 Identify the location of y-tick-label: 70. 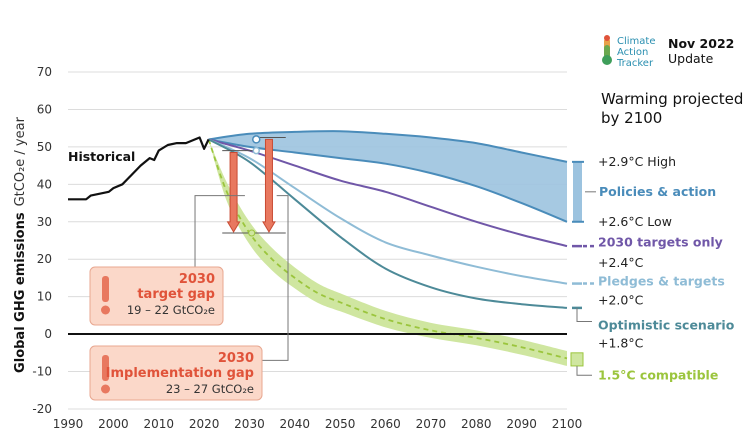
(44, 72).